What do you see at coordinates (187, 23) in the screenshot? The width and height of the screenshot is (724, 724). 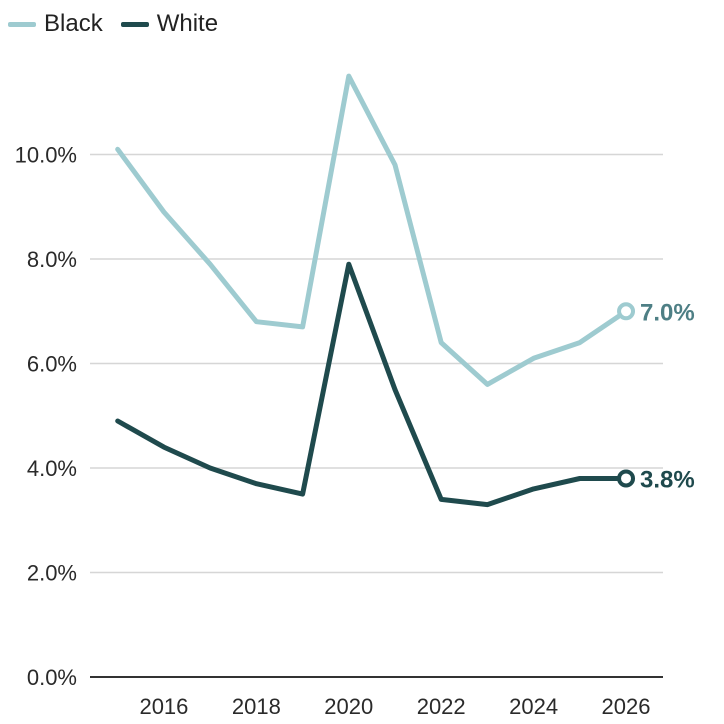 I see `legend-label-white: White` at bounding box center [187, 23].